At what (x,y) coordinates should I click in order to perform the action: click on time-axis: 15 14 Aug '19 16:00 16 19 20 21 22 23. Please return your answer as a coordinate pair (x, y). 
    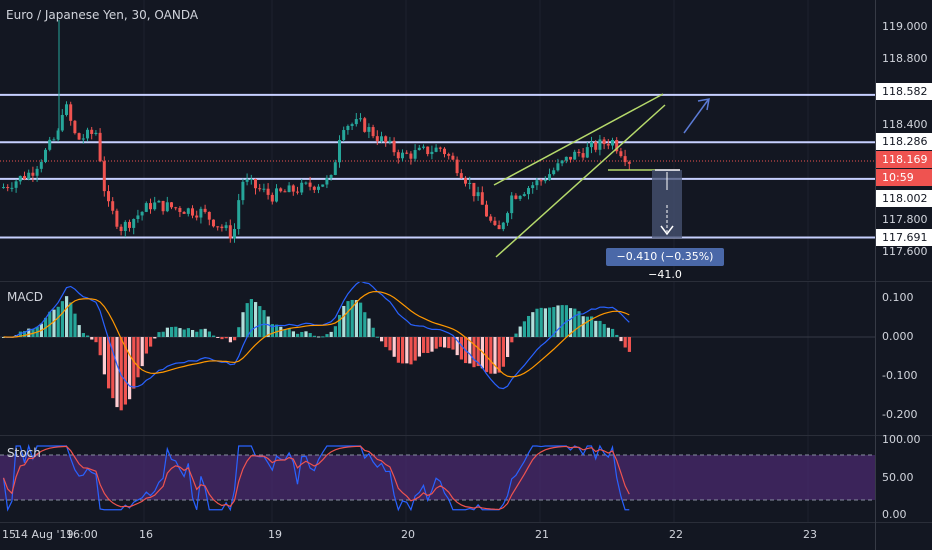
    Looking at the image, I should click on (437, 536).